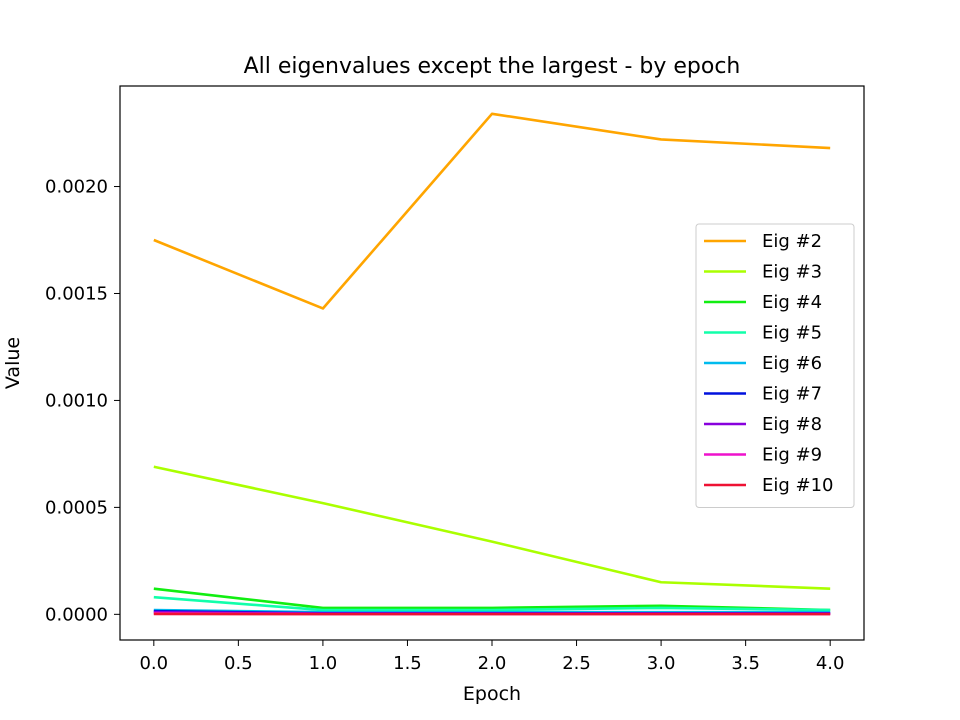  I want to click on x-tick-label: 3.5, so click(745, 663).